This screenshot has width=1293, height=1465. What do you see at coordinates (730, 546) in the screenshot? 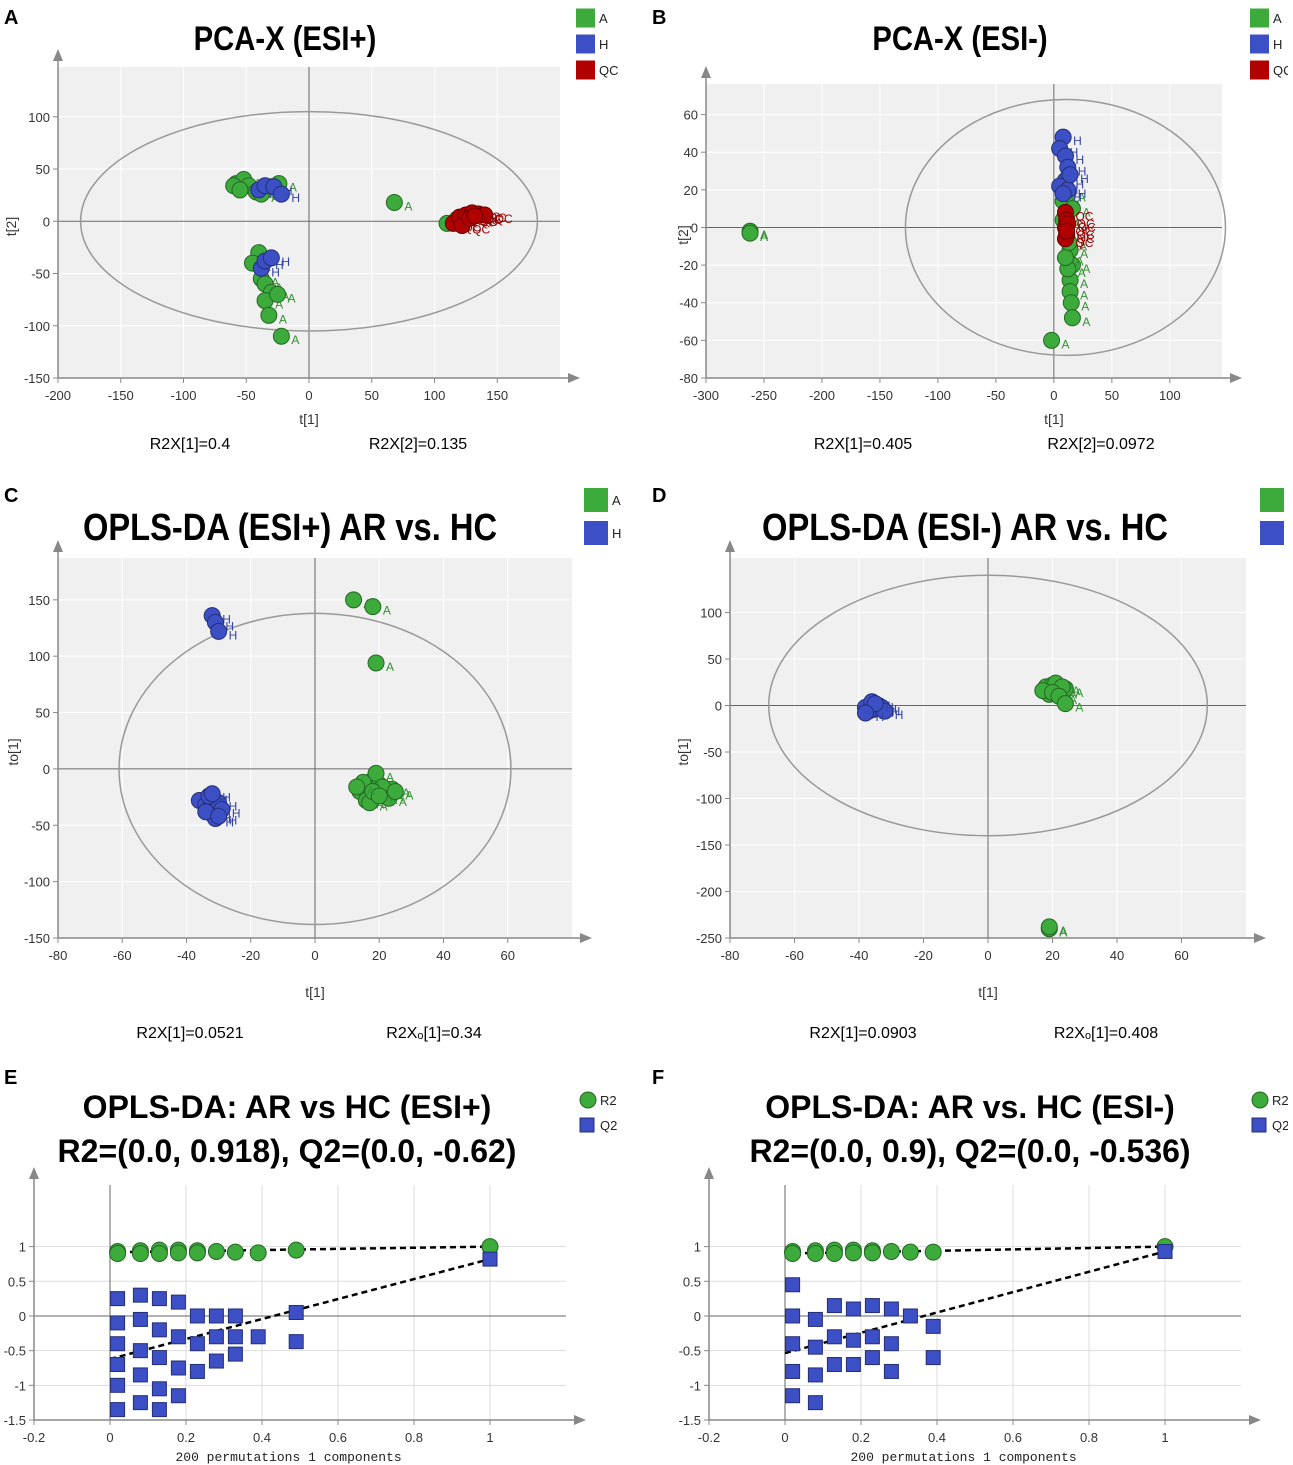
I see `y-axis-arrow` at bounding box center [730, 546].